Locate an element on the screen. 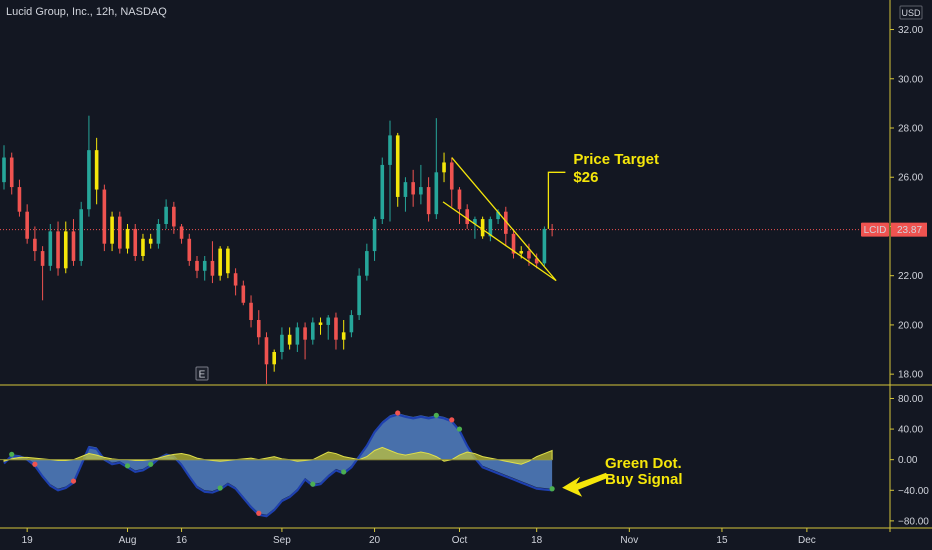  currency-badge is located at coordinates (911, 12).